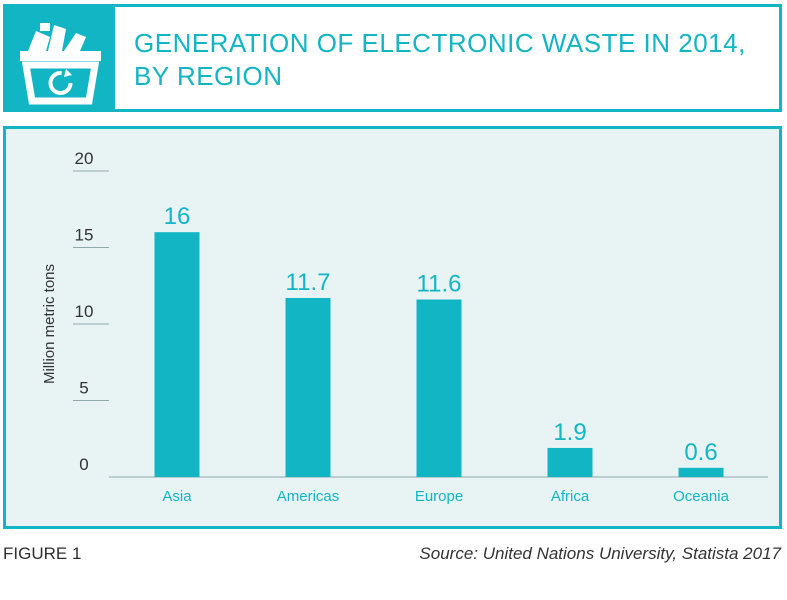  Describe the element at coordinates (570, 496) in the screenshot. I see `category-label: Africa` at that location.